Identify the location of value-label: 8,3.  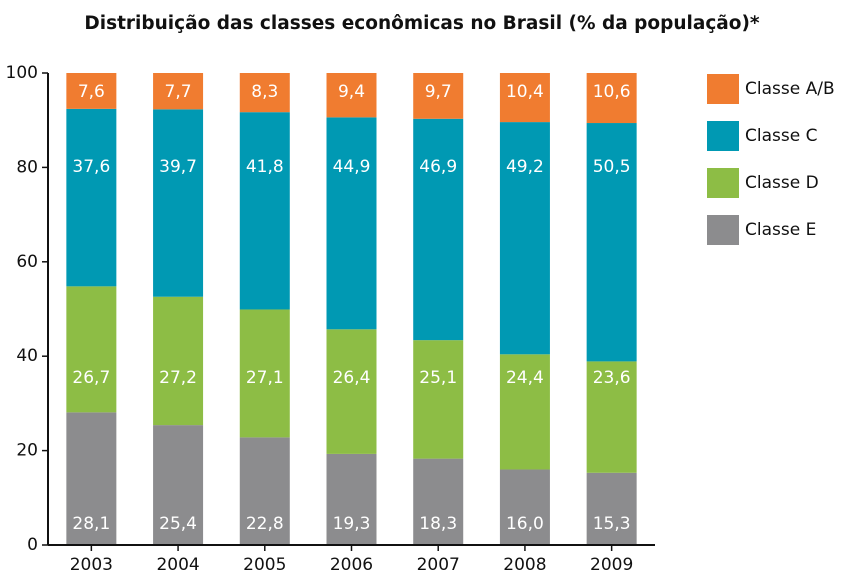
(264, 92).